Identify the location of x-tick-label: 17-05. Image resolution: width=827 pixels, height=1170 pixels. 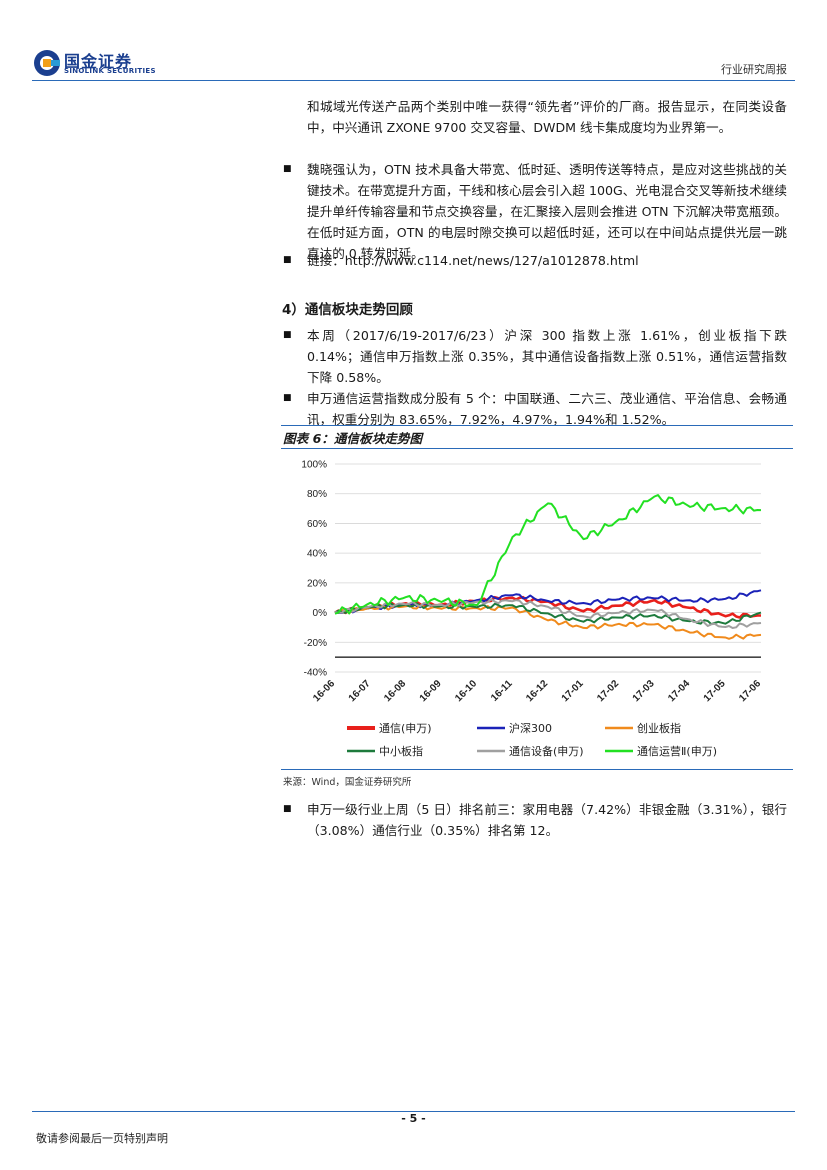
(715, 691).